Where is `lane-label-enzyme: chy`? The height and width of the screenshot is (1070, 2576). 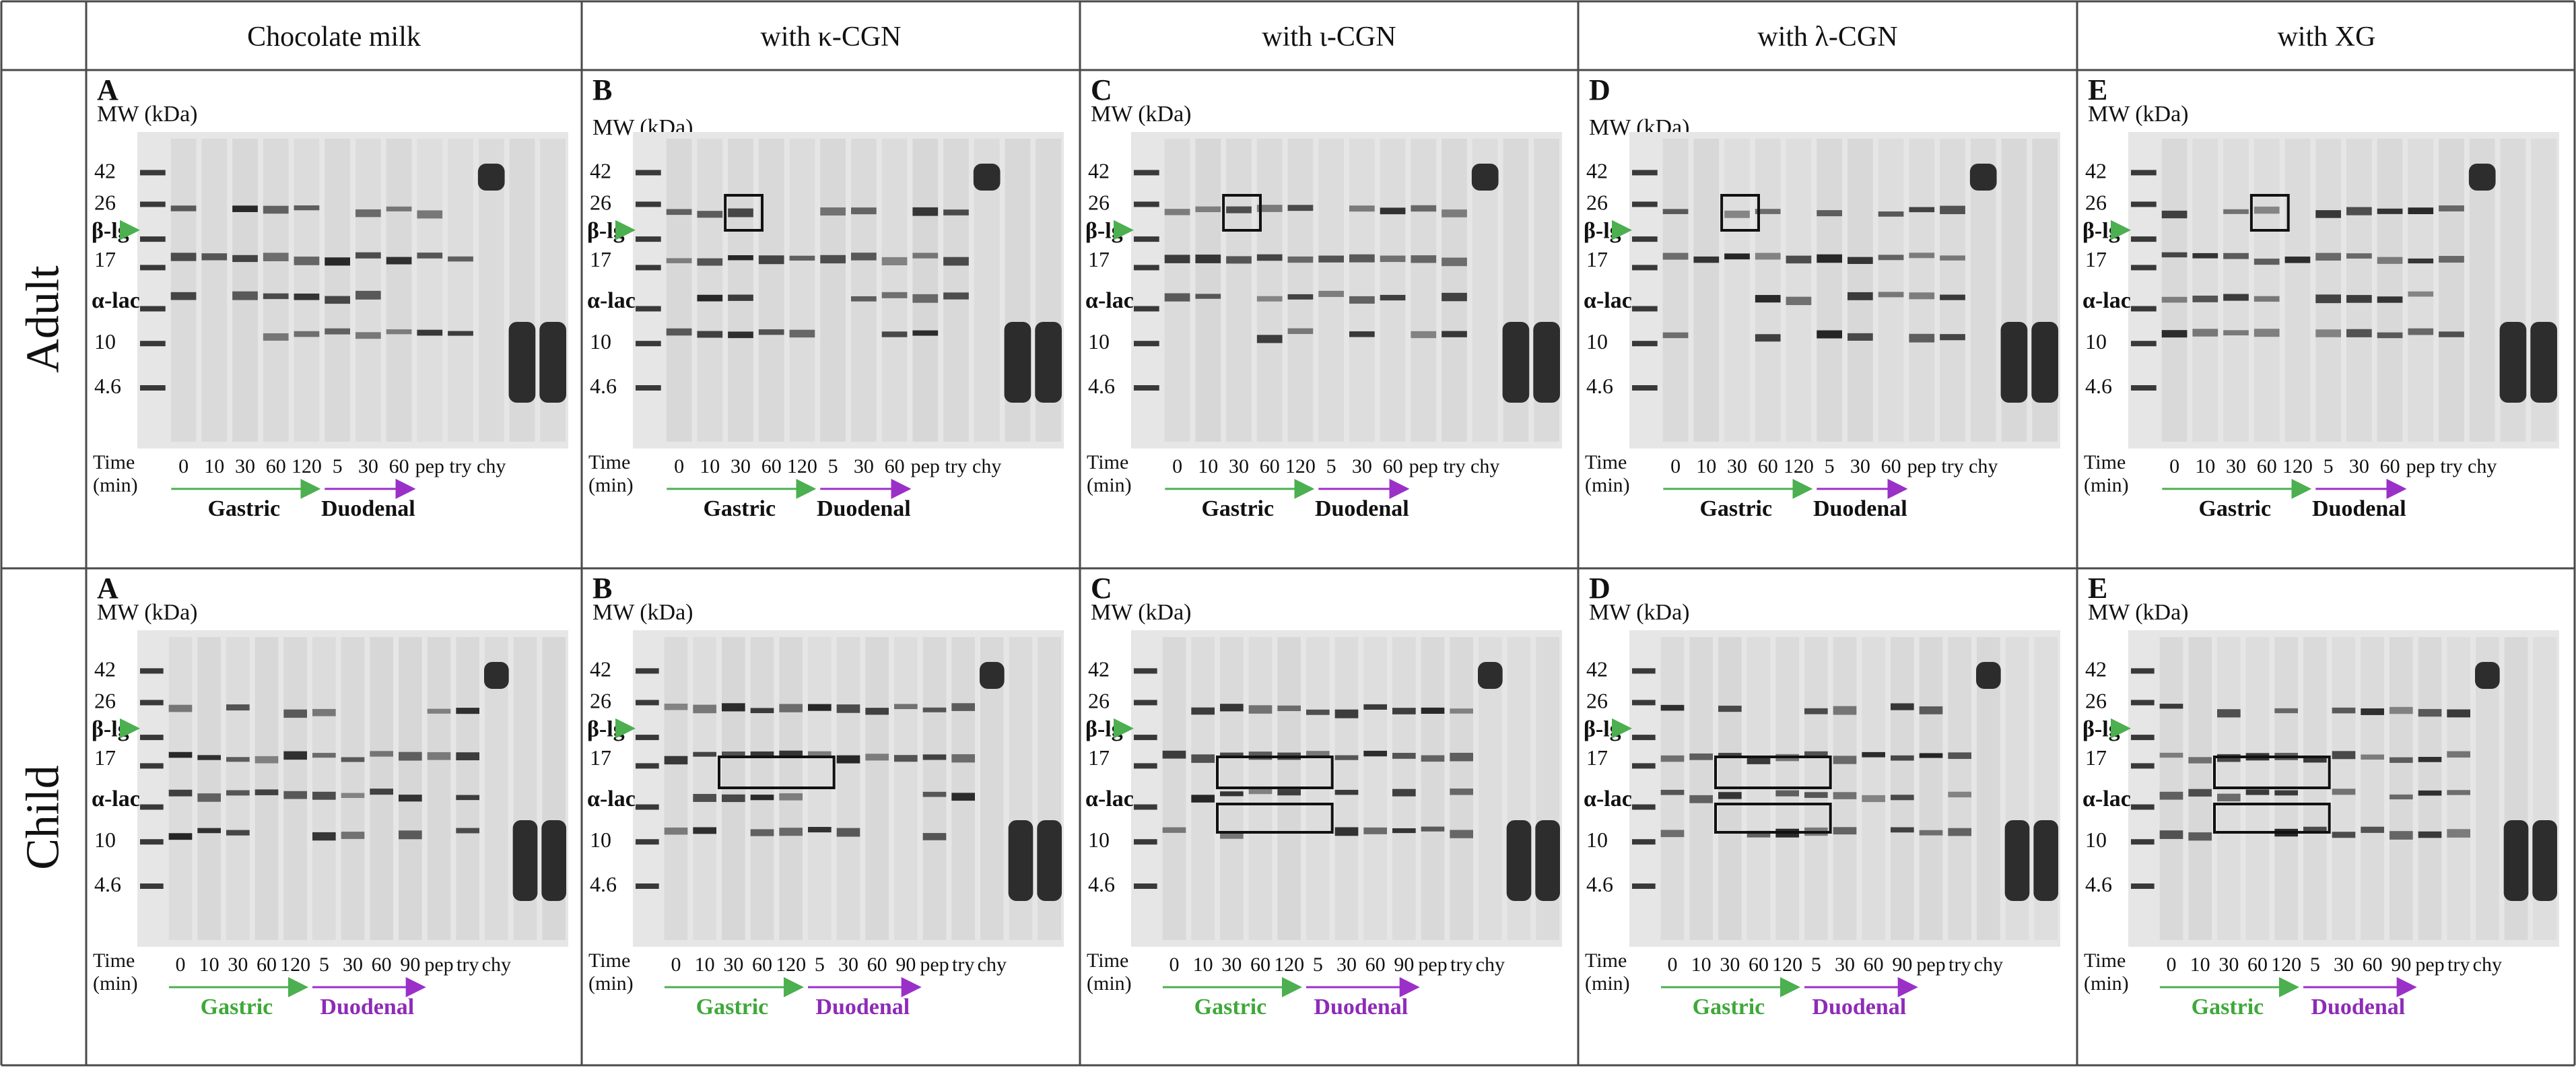 lane-label-enzyme: chy is located at coordinates (2482, 466).